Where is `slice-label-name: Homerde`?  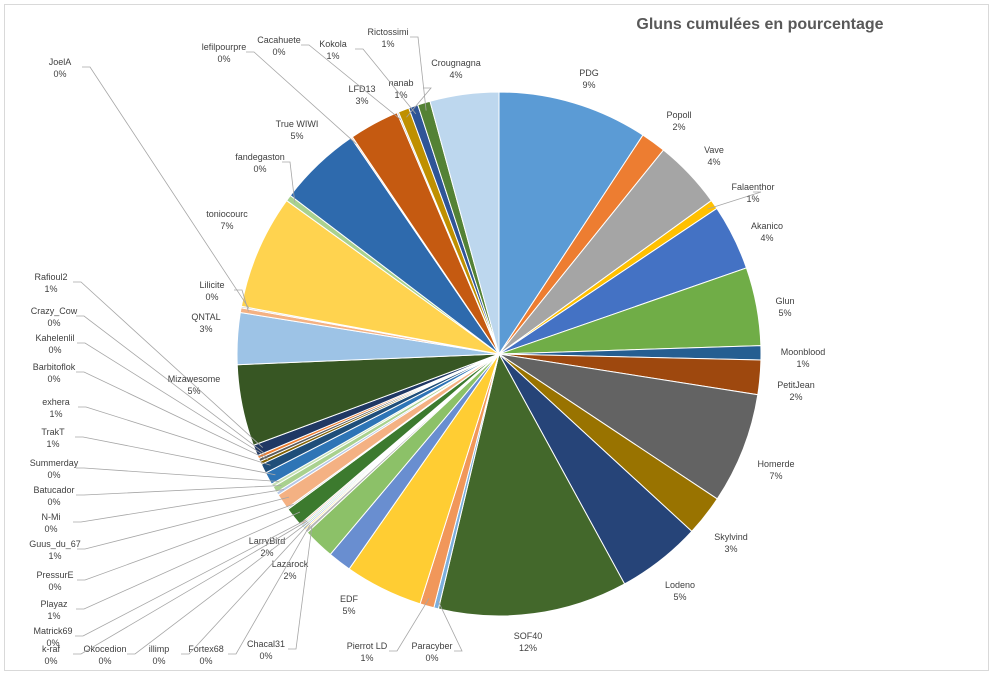 slice-label-name: Homerde is located at coordinates (775, 464).